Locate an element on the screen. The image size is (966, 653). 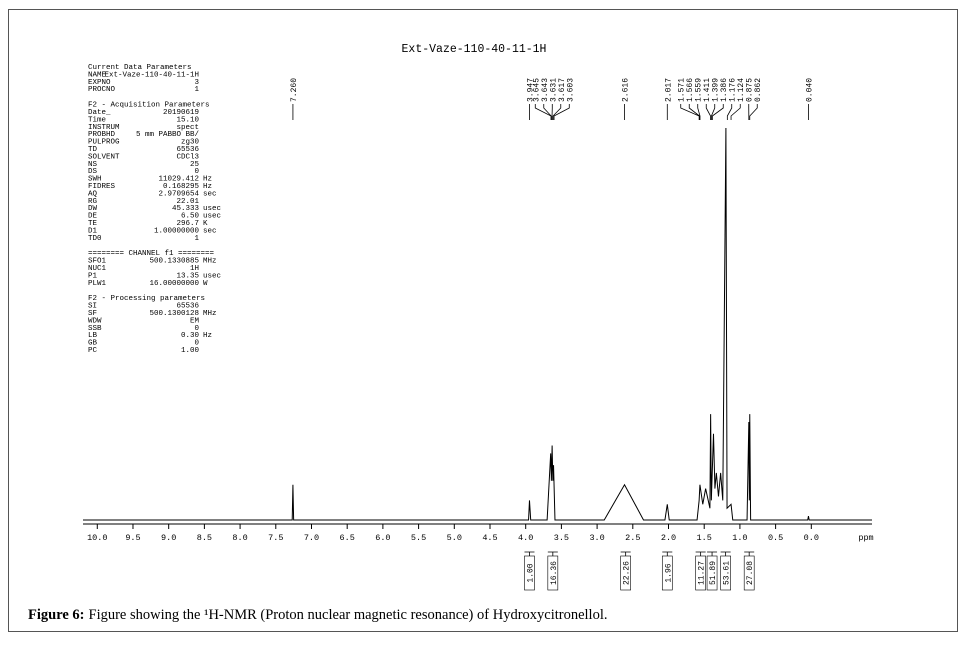
parameter-value: 5 mm PABBO BB/ is located at coordinates (168, 135).